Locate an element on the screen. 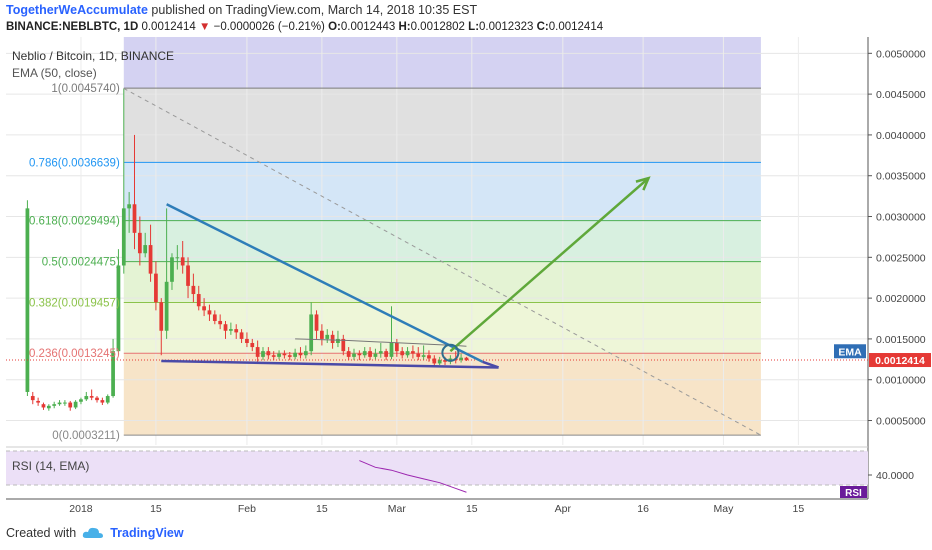  time-axis-label: Mar is located at coordinates (397, 509).